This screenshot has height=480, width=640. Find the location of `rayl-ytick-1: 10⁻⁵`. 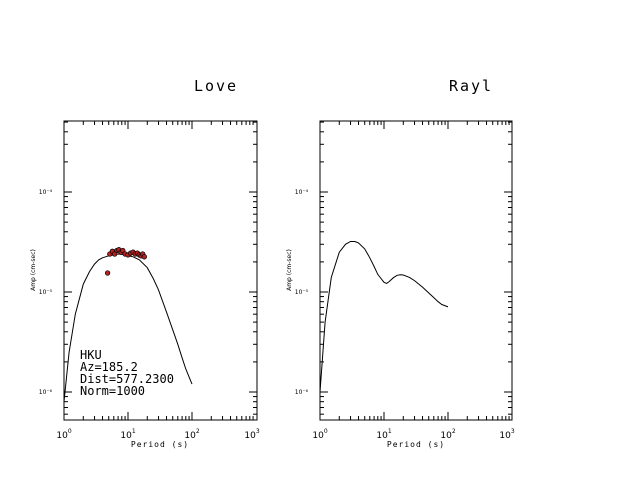

rayl-ytick-1: 10⁻⁵ is located at coordinates (302, 292).